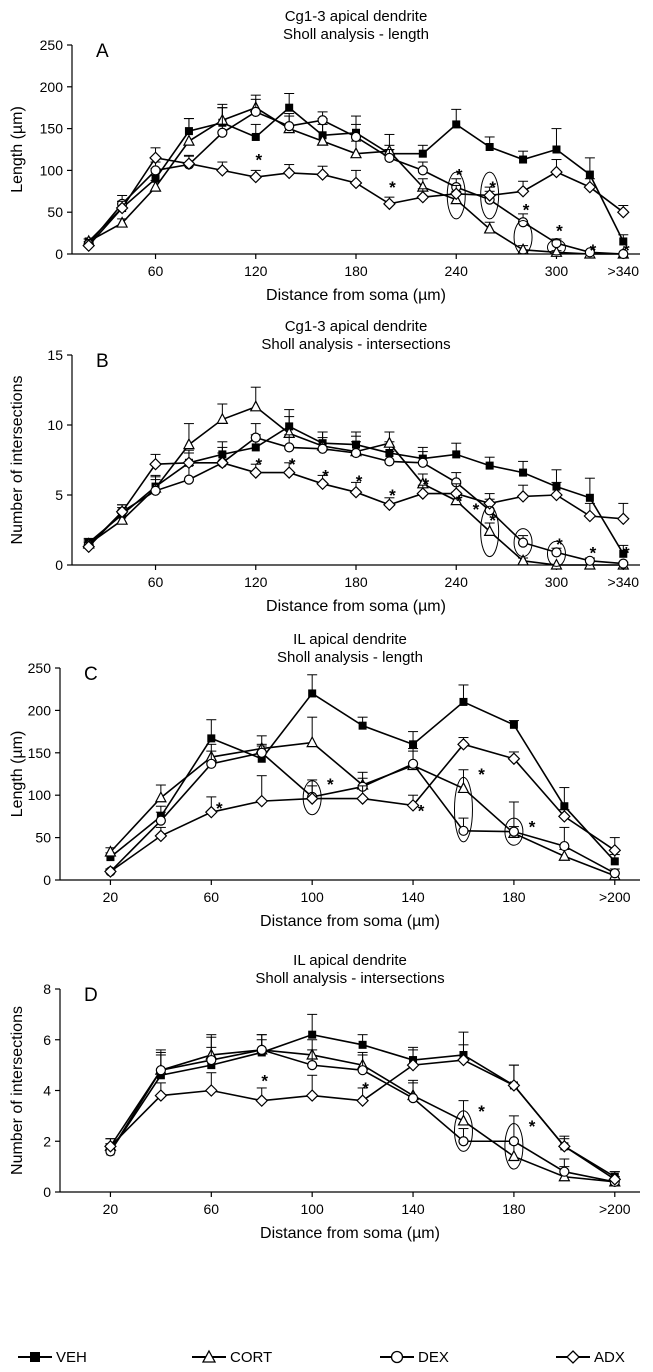 Image resolution: width=653 pixels, height=1372 pixels. Describe the element at coordinates (47, 1040) in the screenshot. I see `y-tick-label: 6` at that location.